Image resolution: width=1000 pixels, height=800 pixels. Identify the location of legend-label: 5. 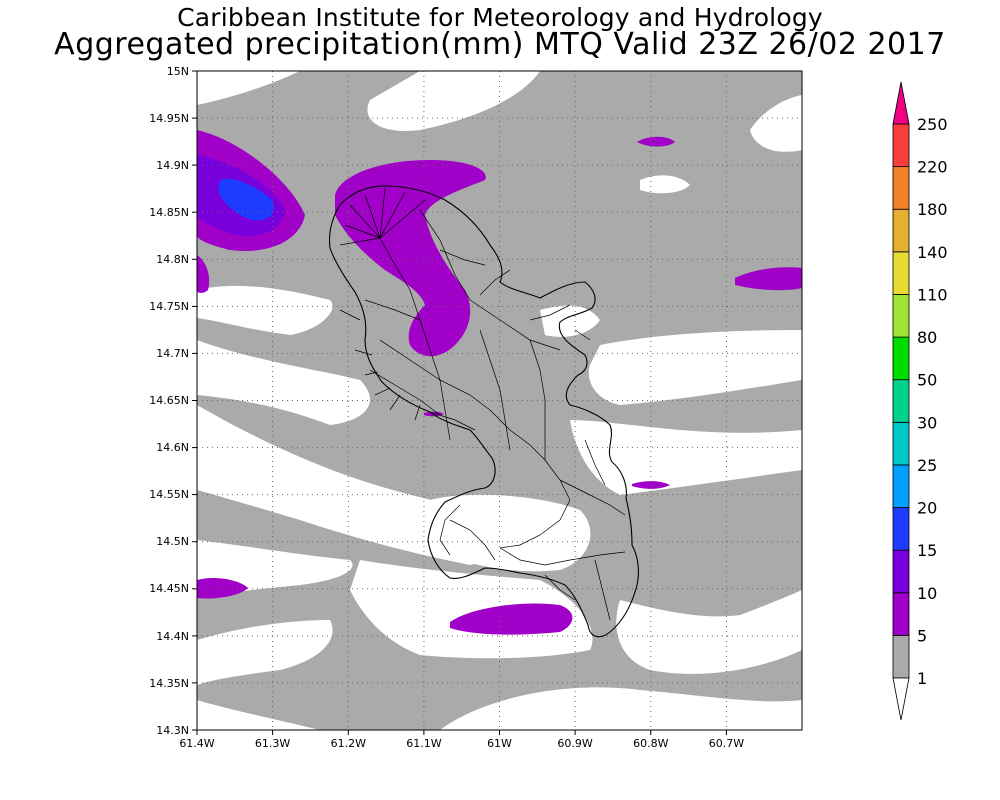
(922, 635).